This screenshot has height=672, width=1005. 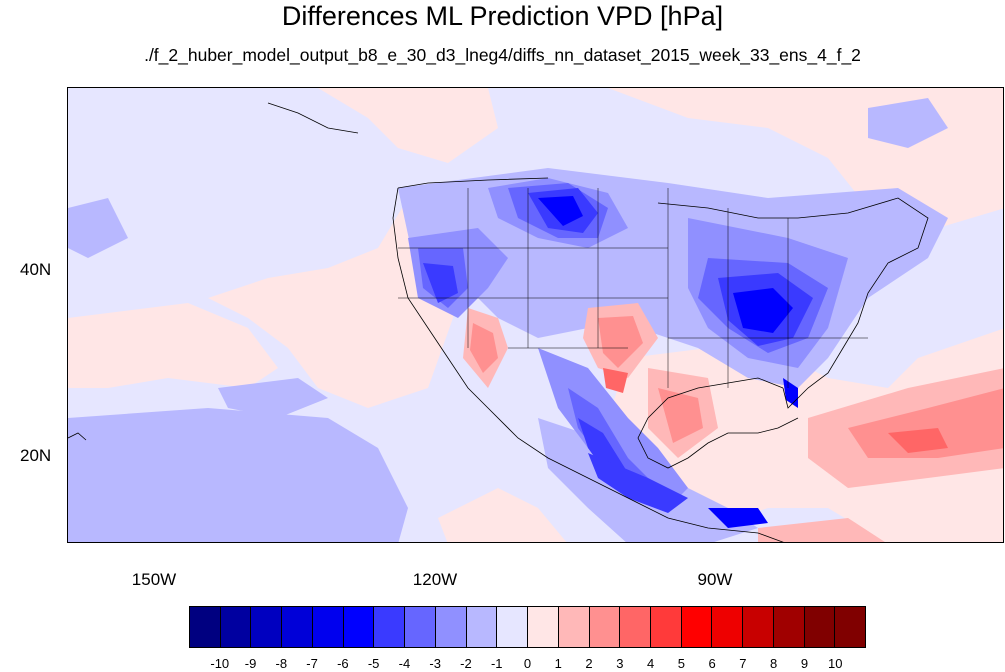 I want to click on colorbar-tick-label: -1, so click(x=496, y=663).